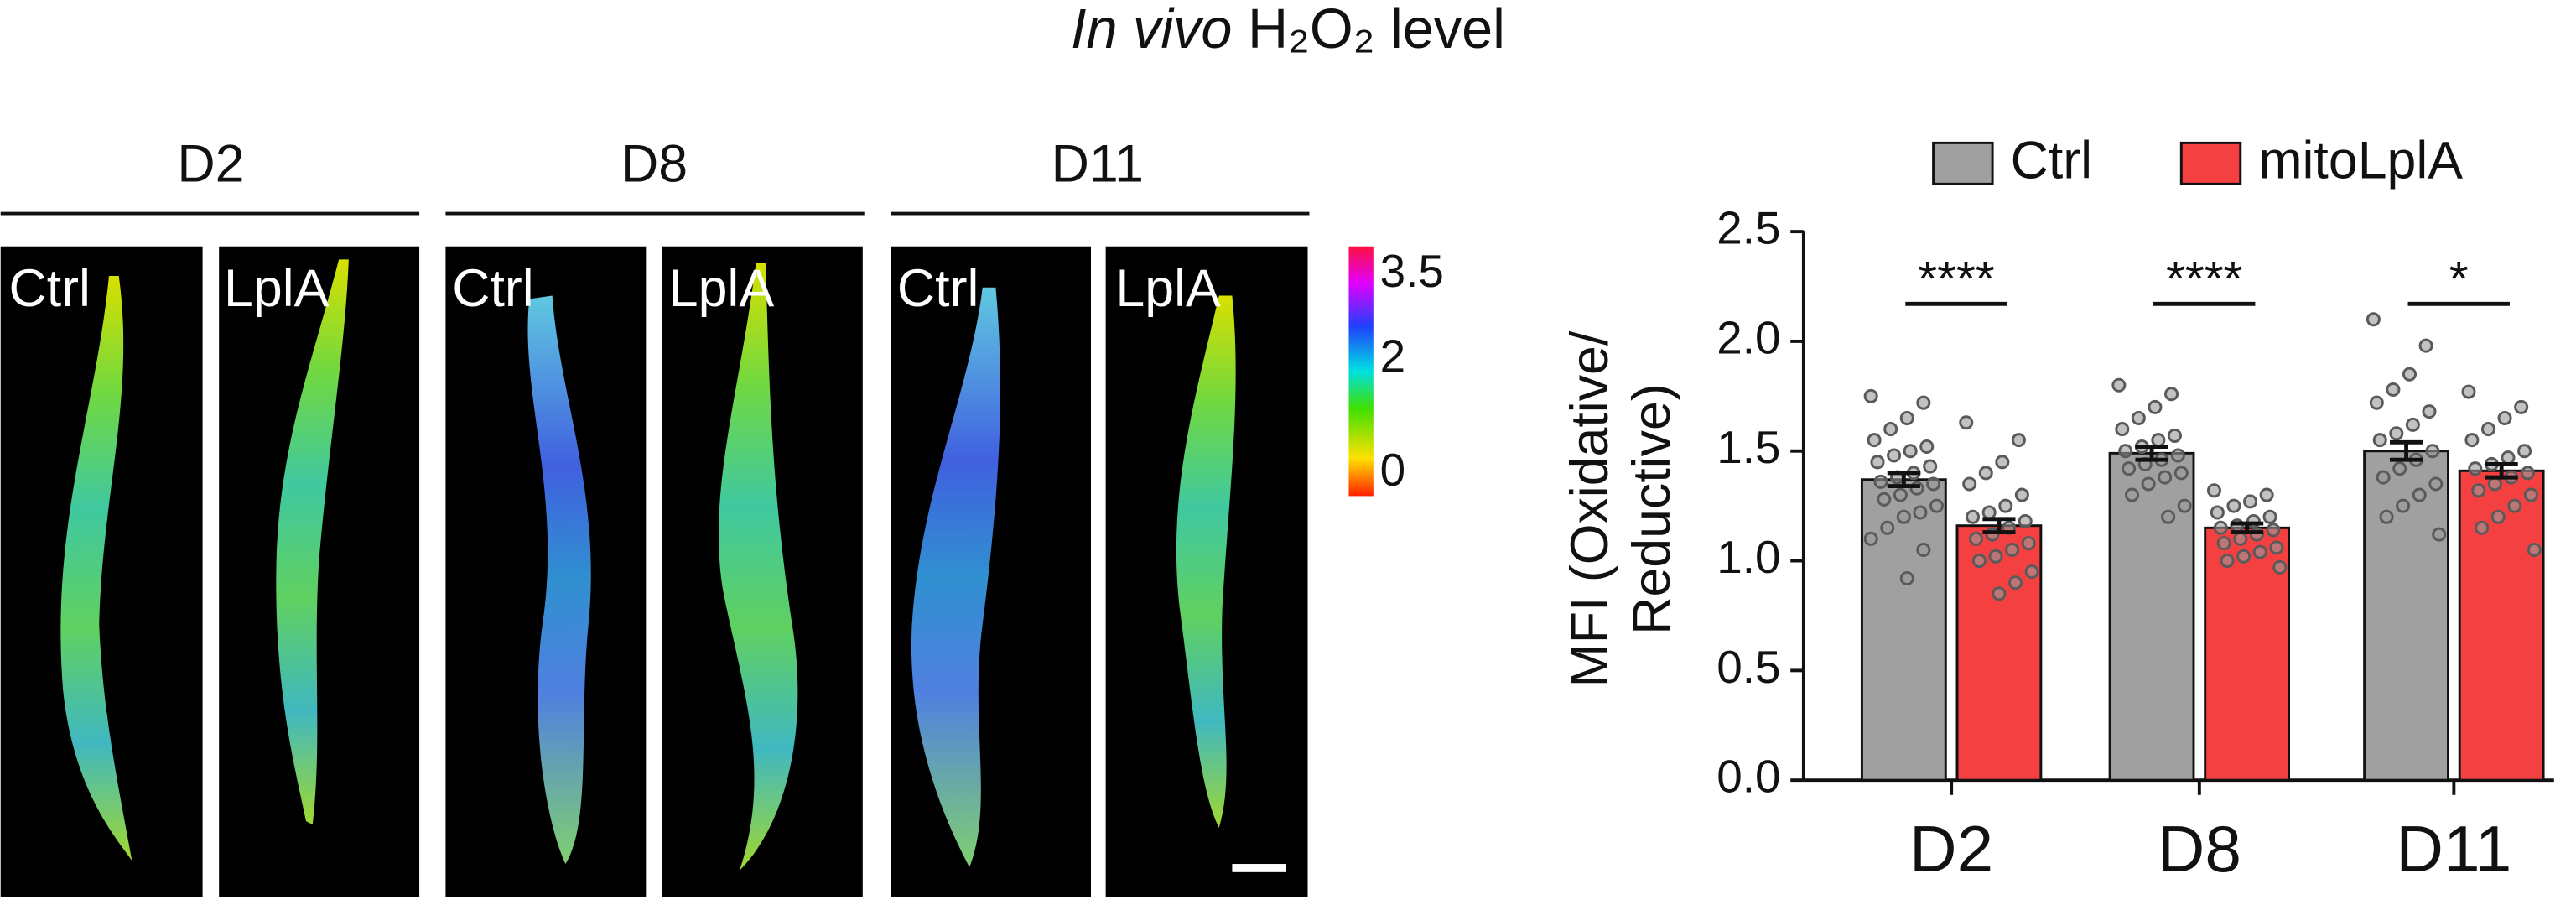 This screenshot has width=2576, height=905. What do you see at coordinates (2051, 160) in the screenshot?
I see `legend-label: Ctrl` at bounding box center [2051, 160].